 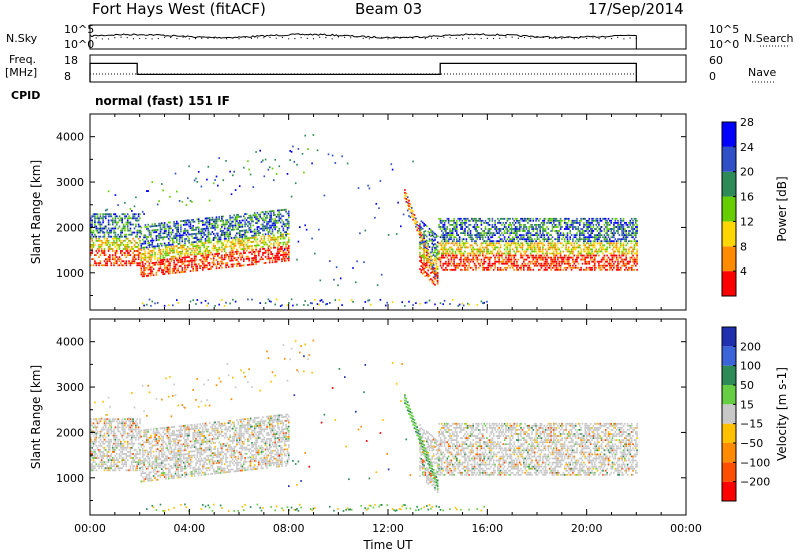 I want to click on colorbar-tick-label: −200, so click(x=755, y=482).